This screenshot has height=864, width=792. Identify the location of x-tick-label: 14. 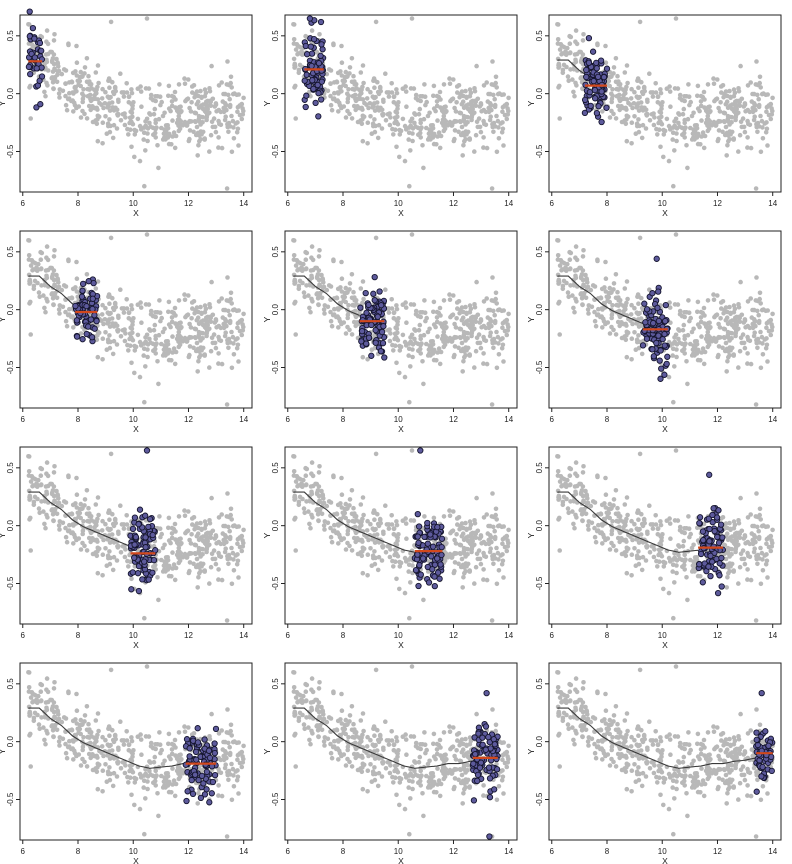
(772, 203).